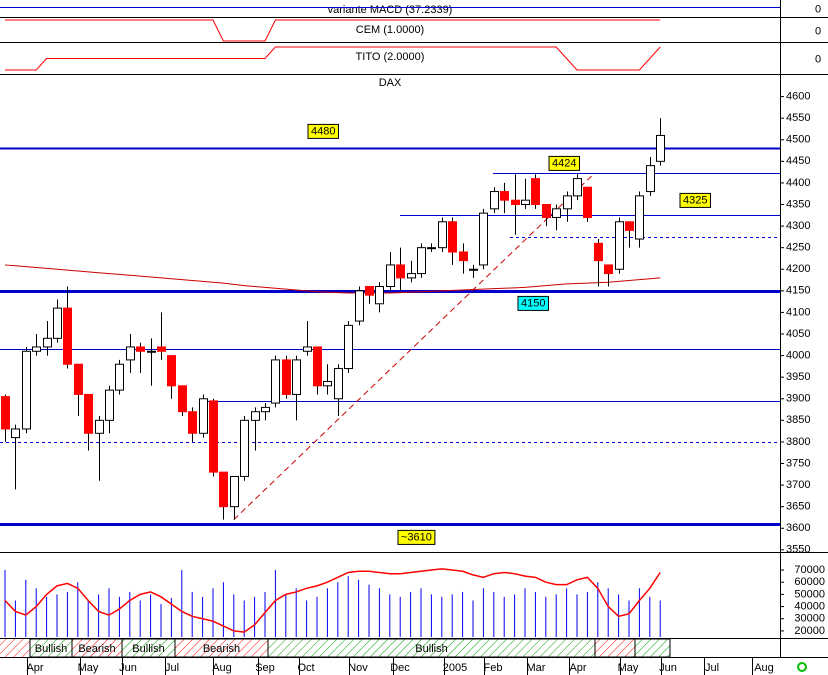  I want to click on y-tick-label: 4300, so click(798, 226).